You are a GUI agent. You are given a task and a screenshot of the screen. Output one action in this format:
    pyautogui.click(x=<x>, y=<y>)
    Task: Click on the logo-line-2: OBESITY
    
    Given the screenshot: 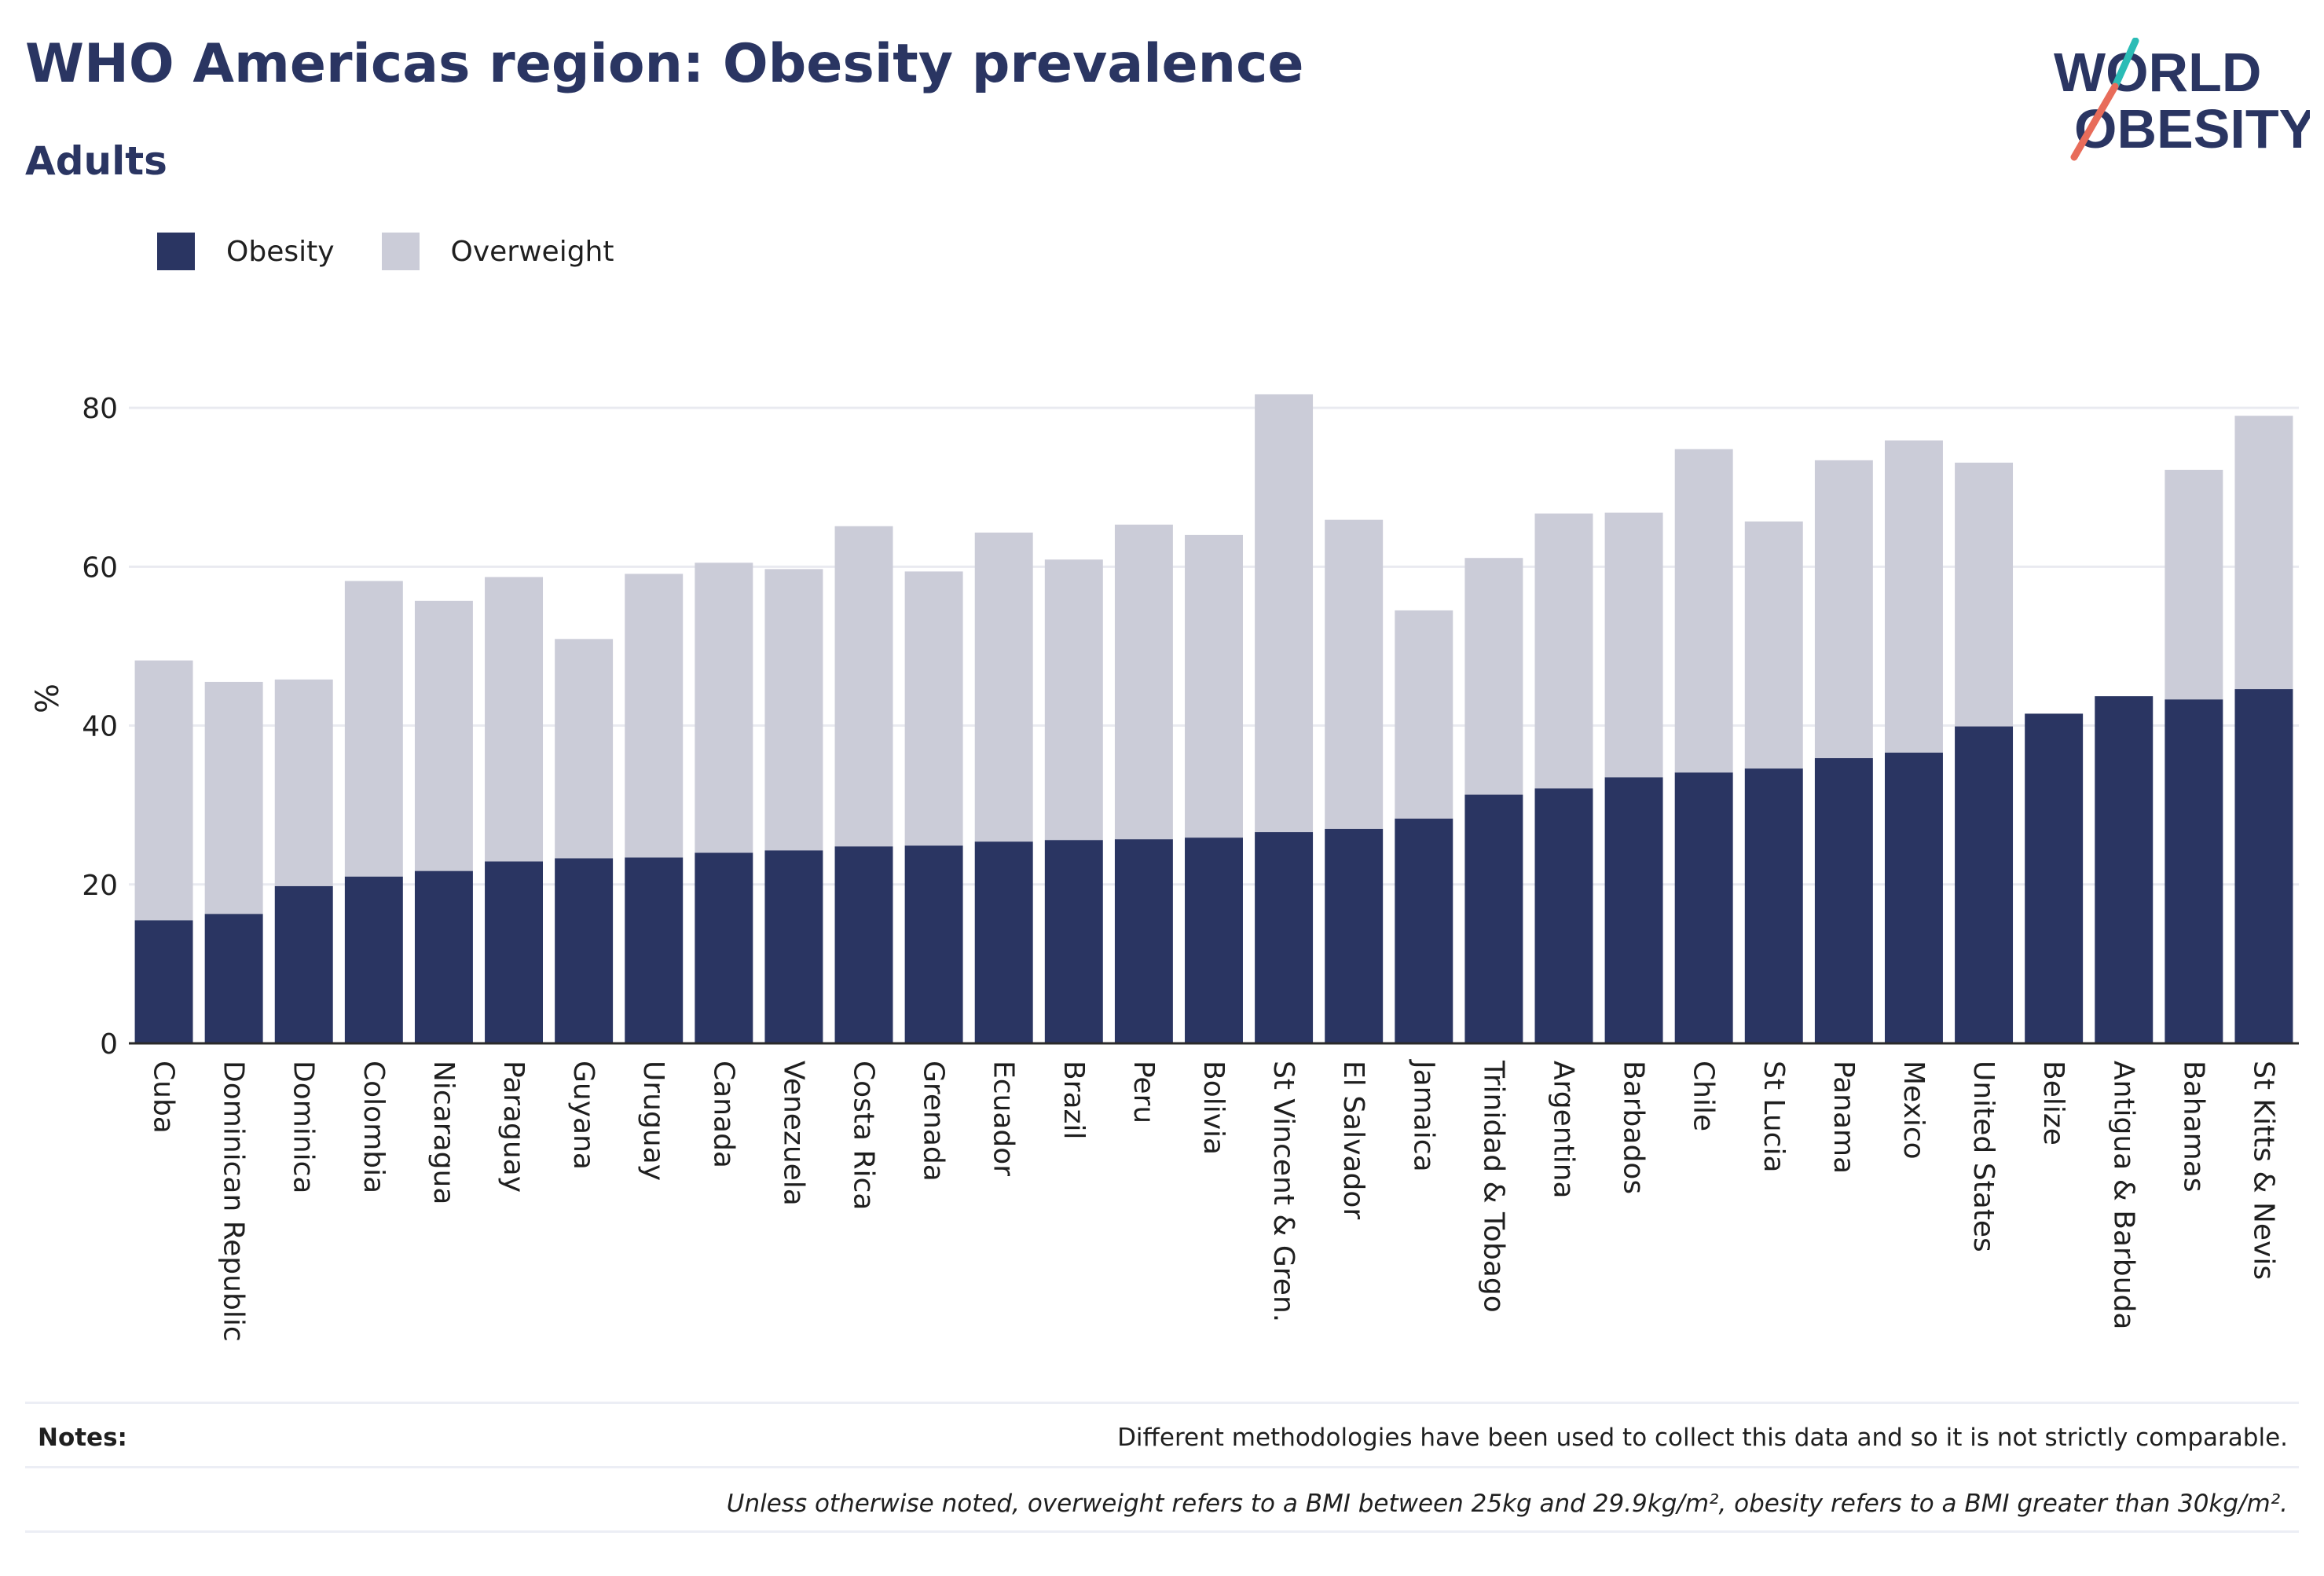 What is the action you would take?
    pyautogui.click(x=2192, y=128)
    